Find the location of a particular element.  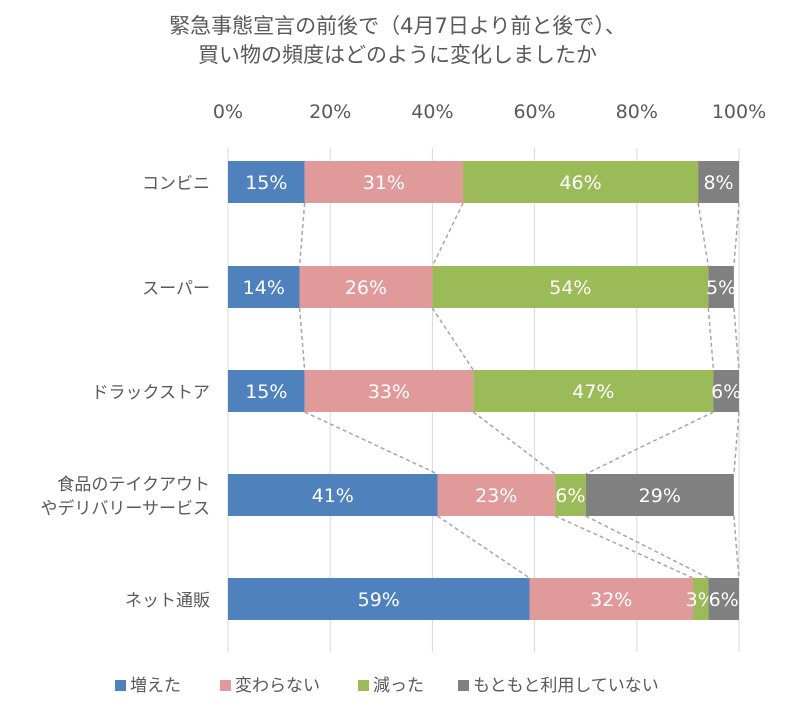

data-label: 29% is located at coordinates (660, 496).